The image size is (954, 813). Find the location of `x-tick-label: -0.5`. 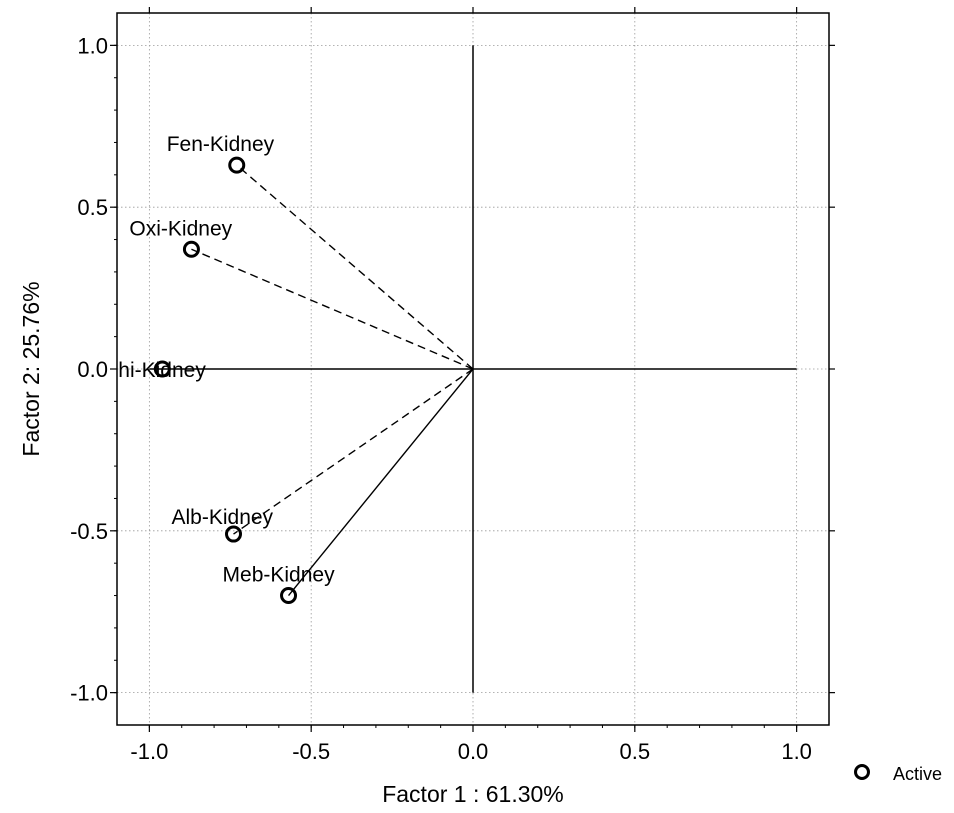

x-tick-label: -0.5 is located at coordinates (311, 751).